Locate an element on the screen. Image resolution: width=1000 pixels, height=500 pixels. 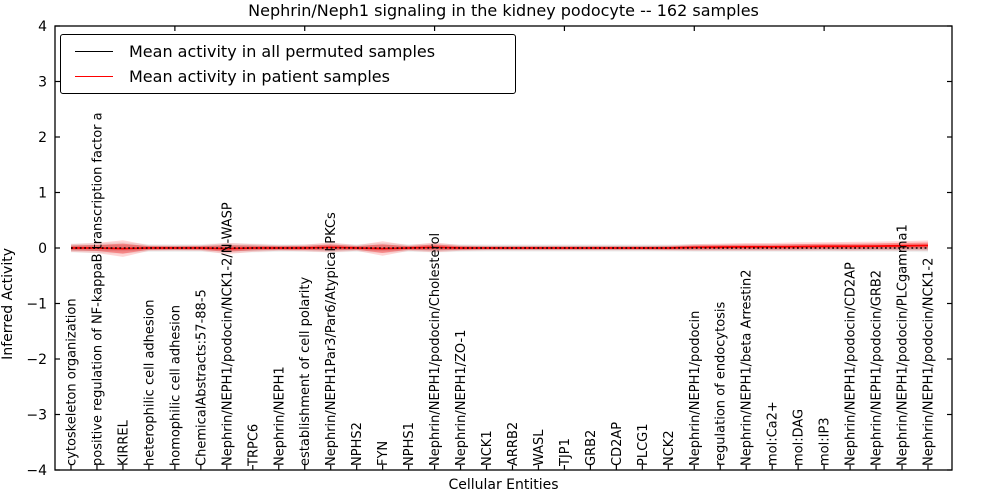
y-tick-label: 3 is located at coordinates (42, 83).